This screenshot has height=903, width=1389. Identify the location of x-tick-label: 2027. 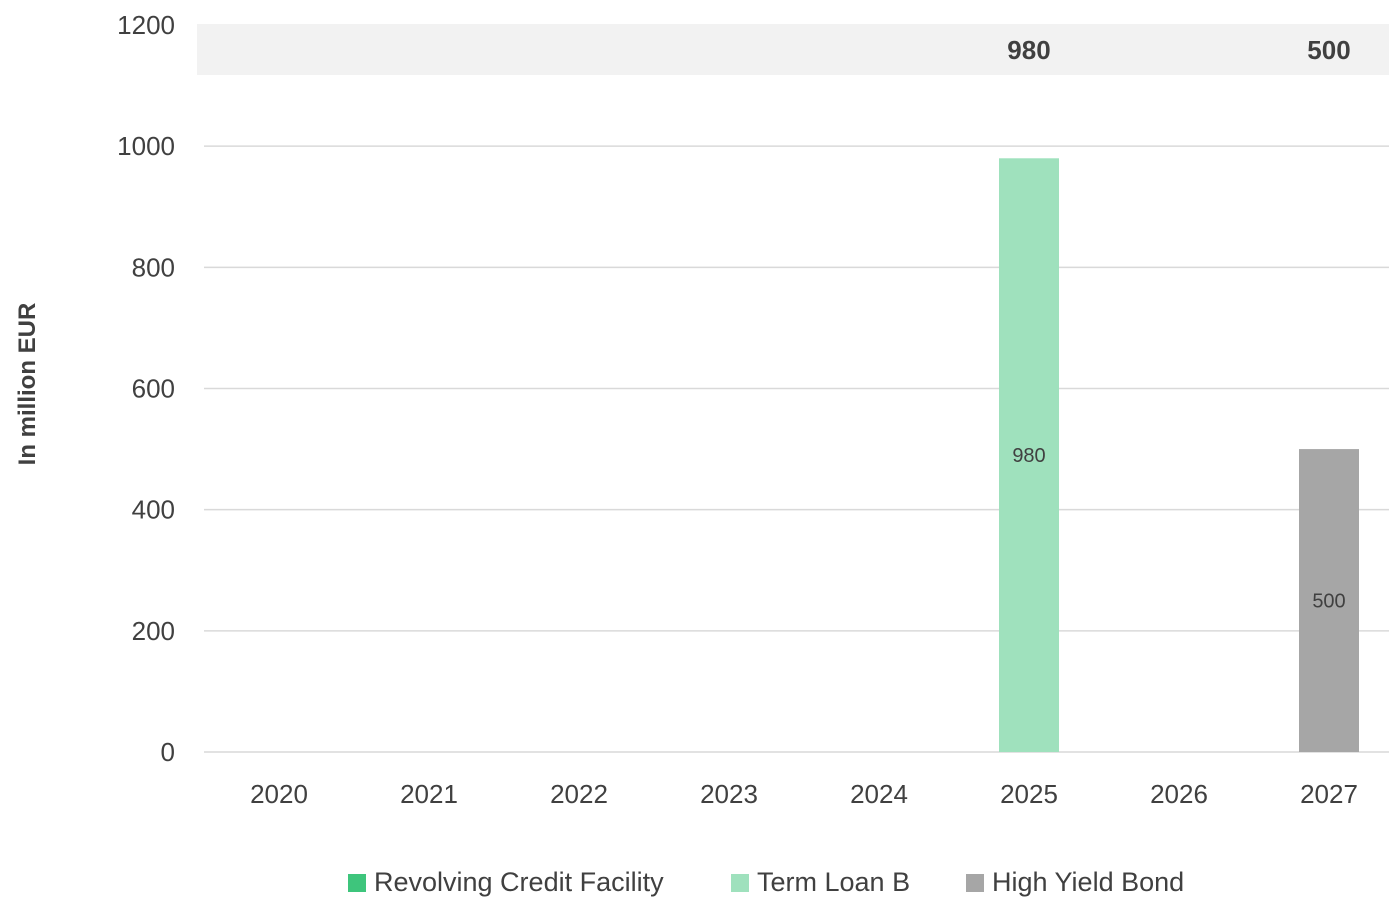
(1329, 794).